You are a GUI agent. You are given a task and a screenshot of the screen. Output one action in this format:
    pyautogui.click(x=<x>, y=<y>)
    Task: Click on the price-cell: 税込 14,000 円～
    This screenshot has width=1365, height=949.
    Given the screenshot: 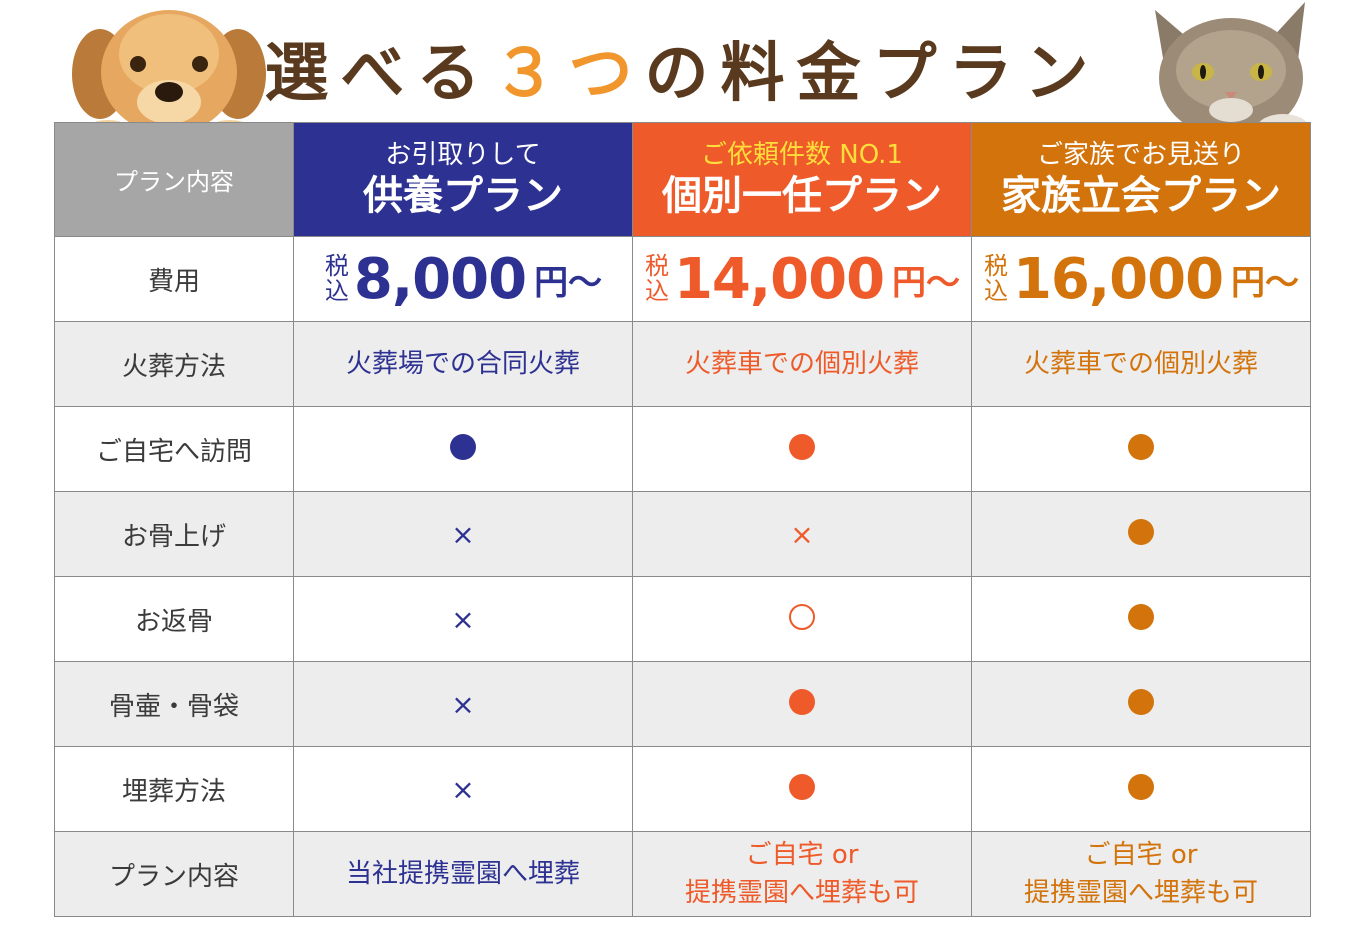 What is the action you would take?
    pyautogui.click(x=802, y=279)
    